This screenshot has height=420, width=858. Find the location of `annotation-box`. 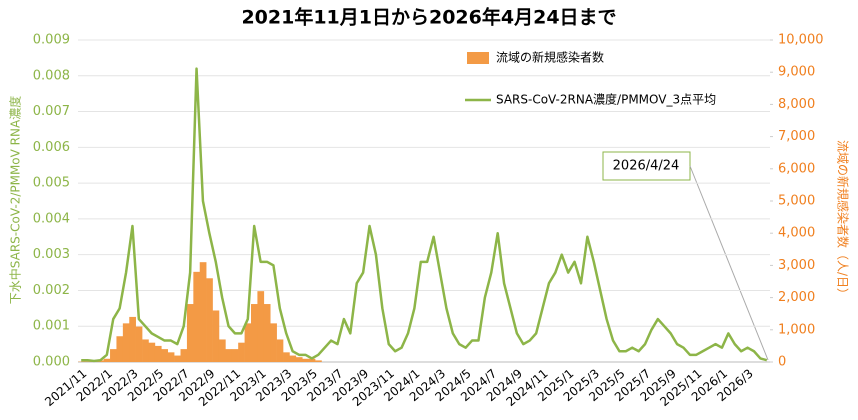

annotation-box is located at coordinates (646, 166).